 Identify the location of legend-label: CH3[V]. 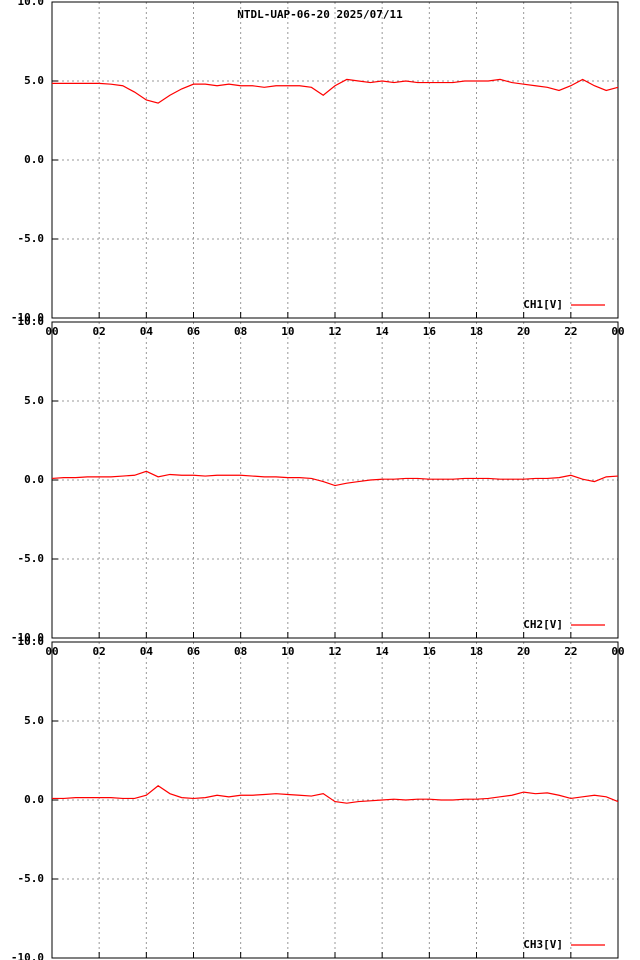
(543, 944).